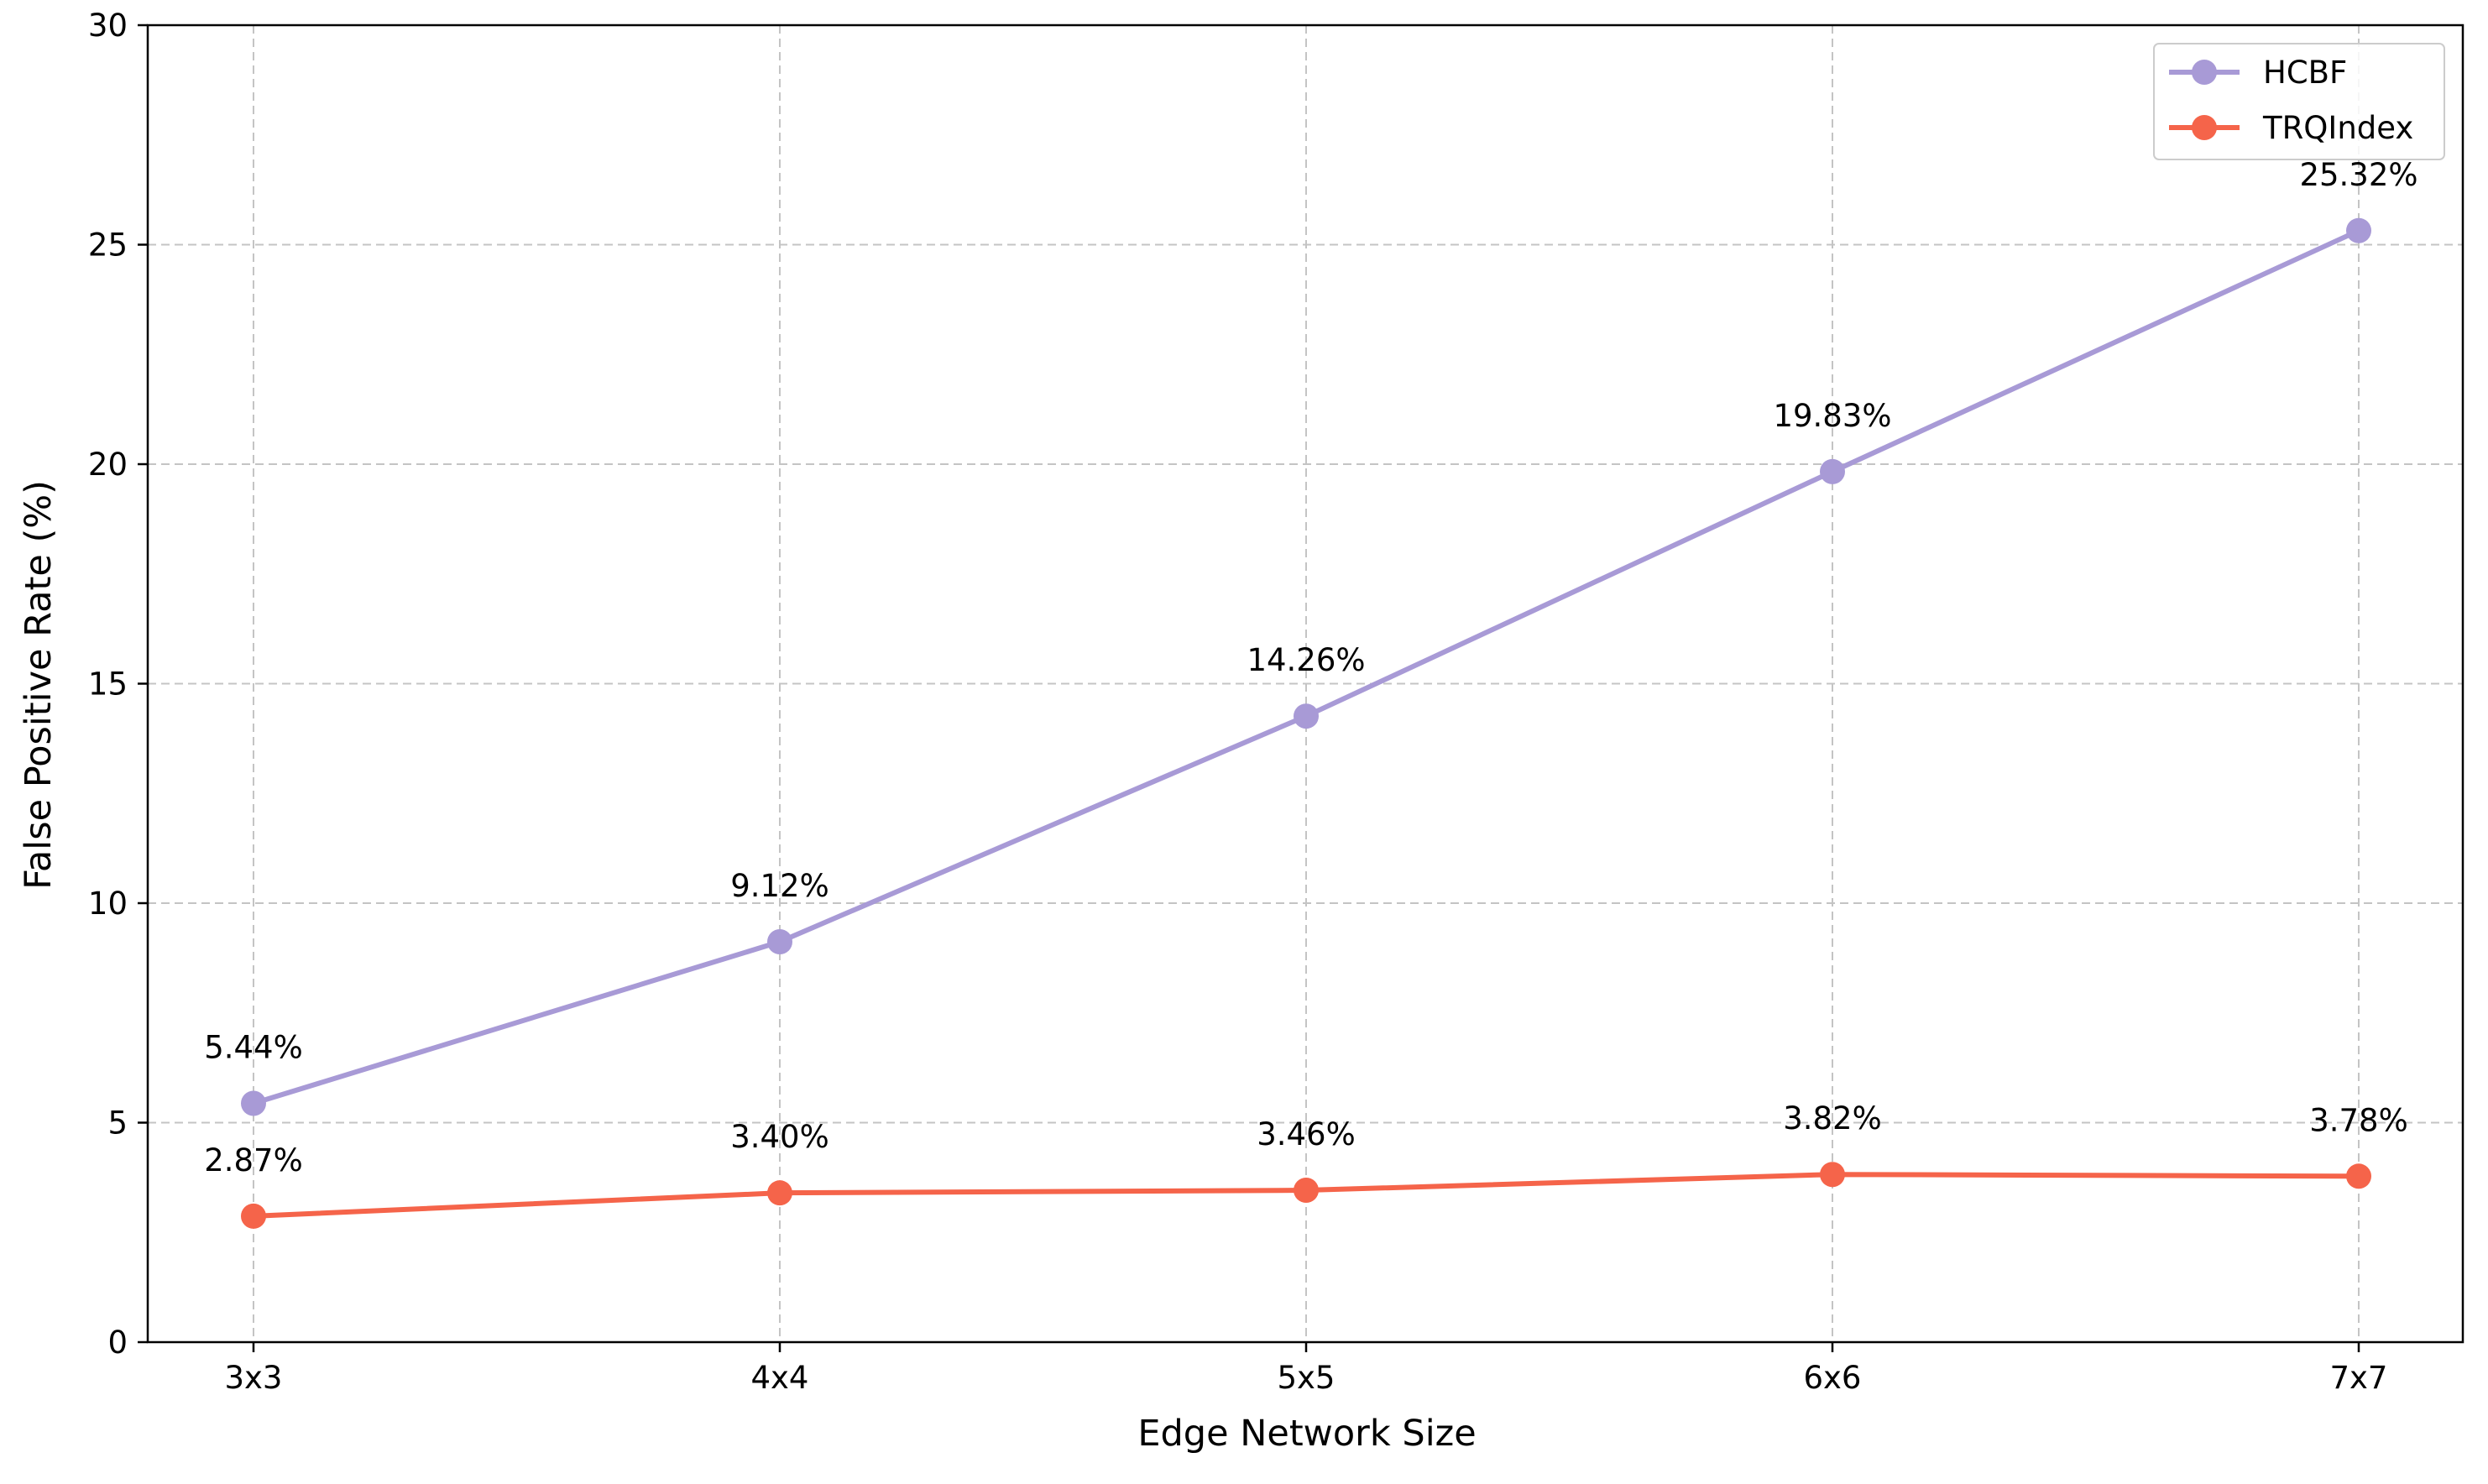 The image size is (2488, 1484). Describe the element at coordinates (108, 904) in the screenshot. I see `y-tick-label: 10` at that location.